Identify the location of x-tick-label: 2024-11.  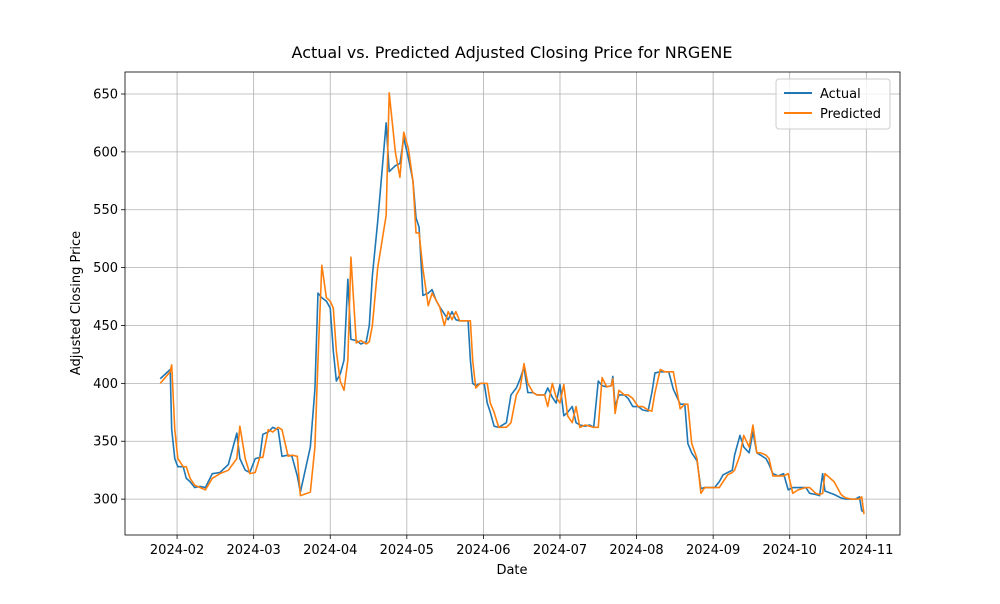
(866, 550).